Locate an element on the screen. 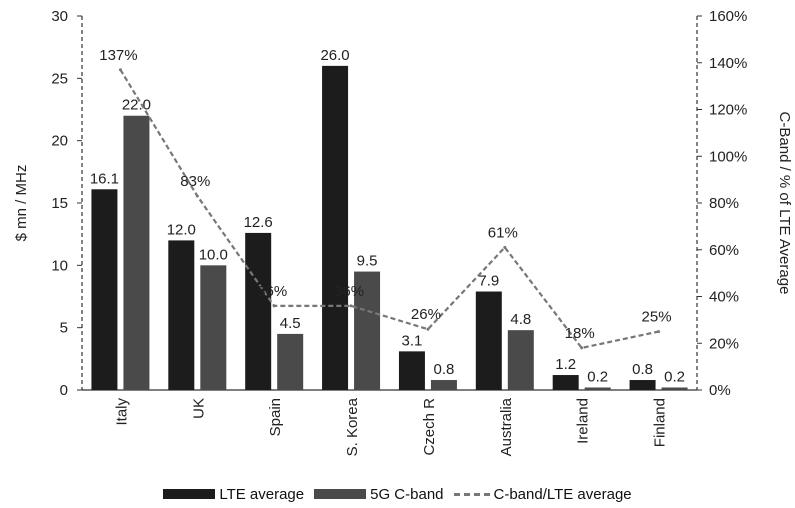  data-label-5g: 22.0 is located at coordinates (136, 105).